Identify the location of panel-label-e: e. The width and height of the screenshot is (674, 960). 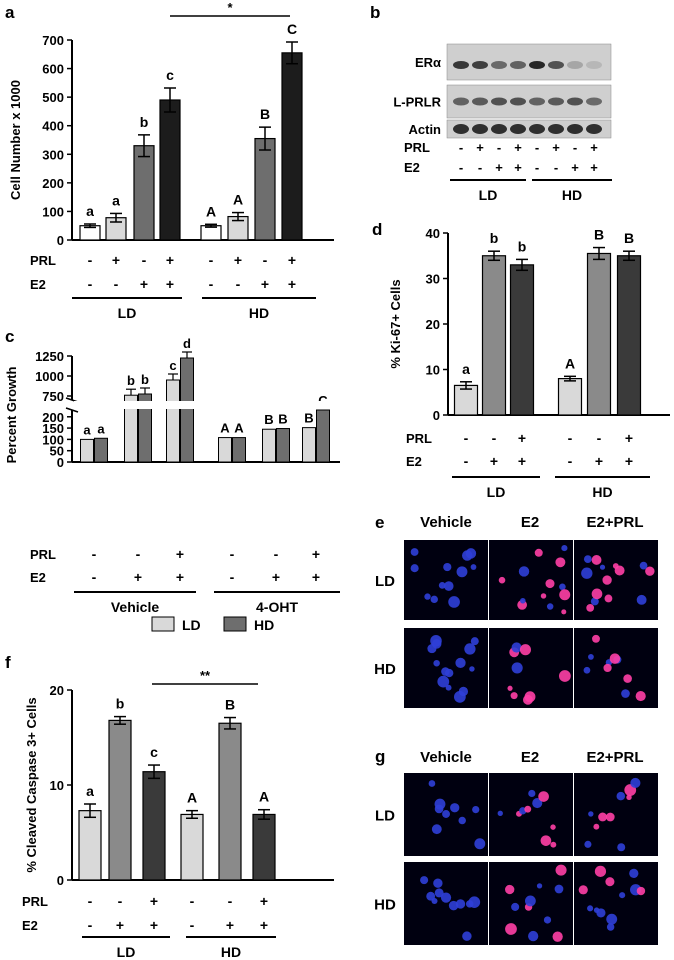
(379, 522).